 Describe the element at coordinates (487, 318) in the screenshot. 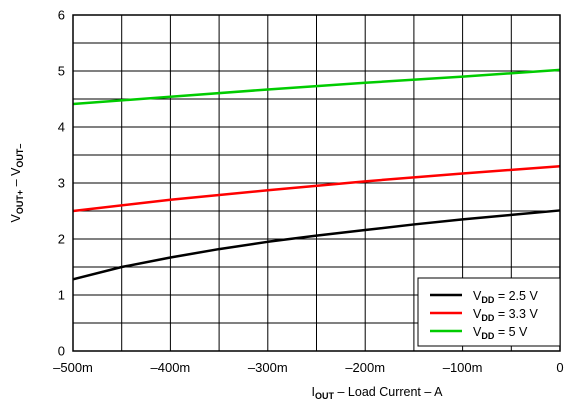

I see `legend-label-2-sub: DD` at that location.